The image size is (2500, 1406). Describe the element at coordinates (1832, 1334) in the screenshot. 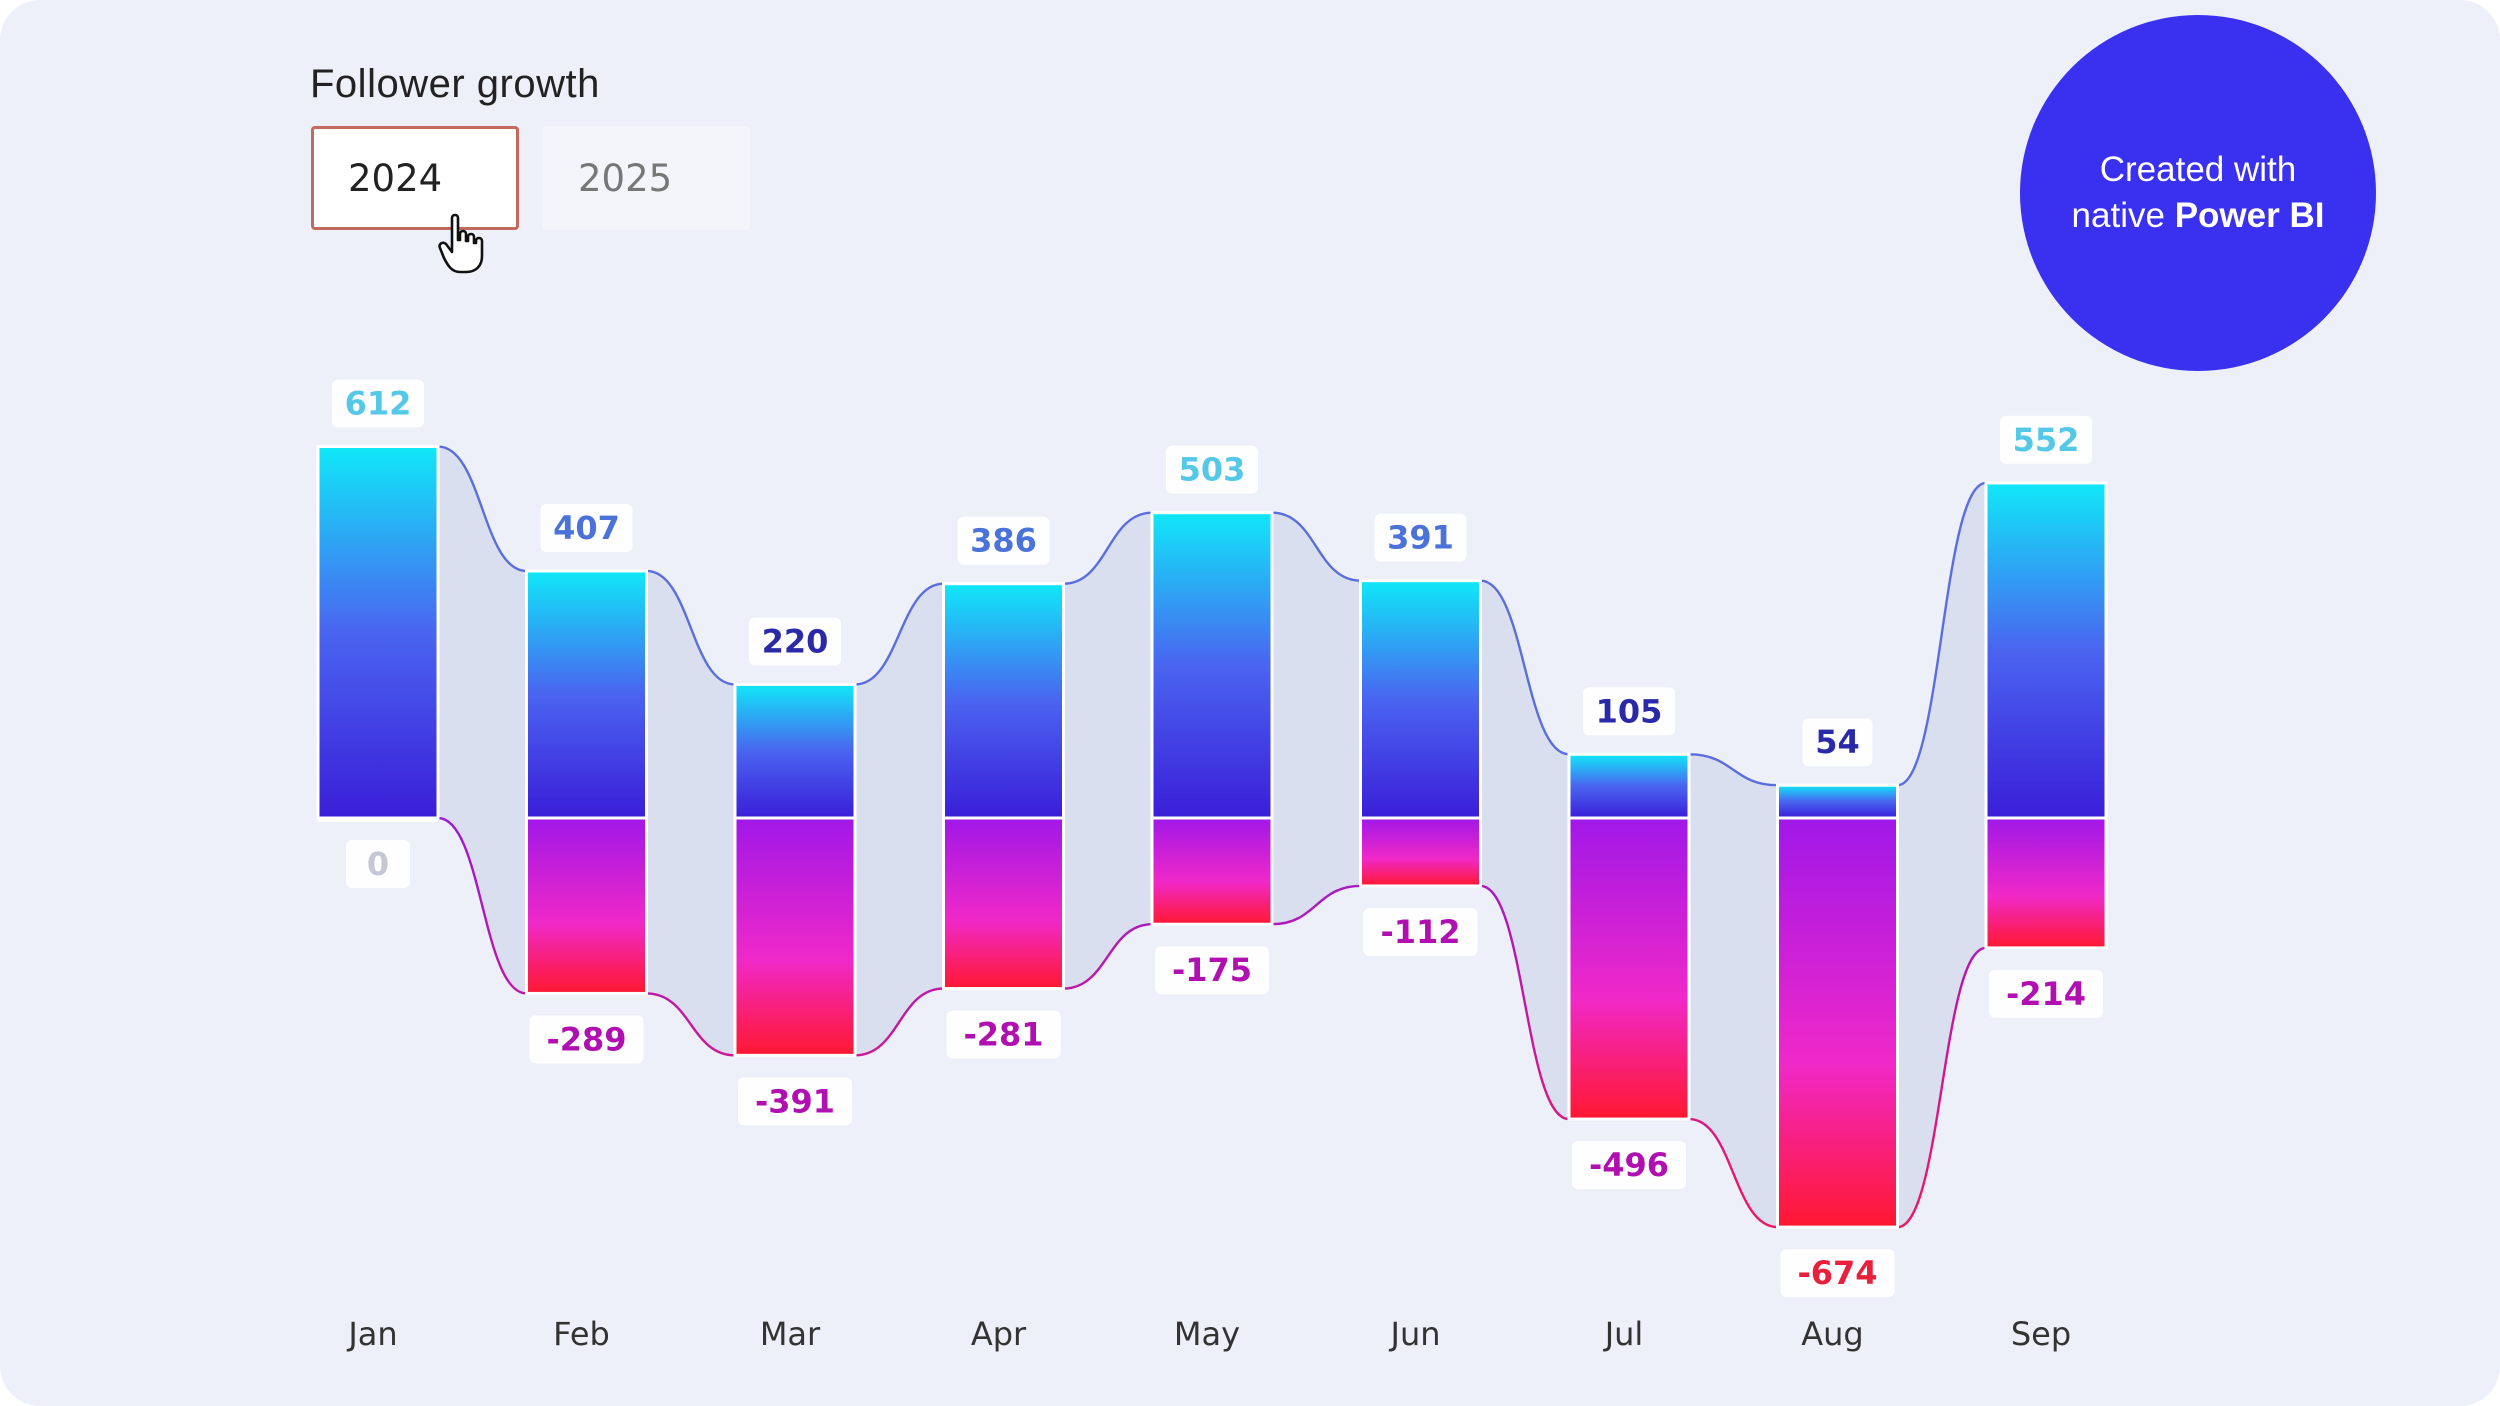

I see `x-tick-label-aug: Aug` at that location.